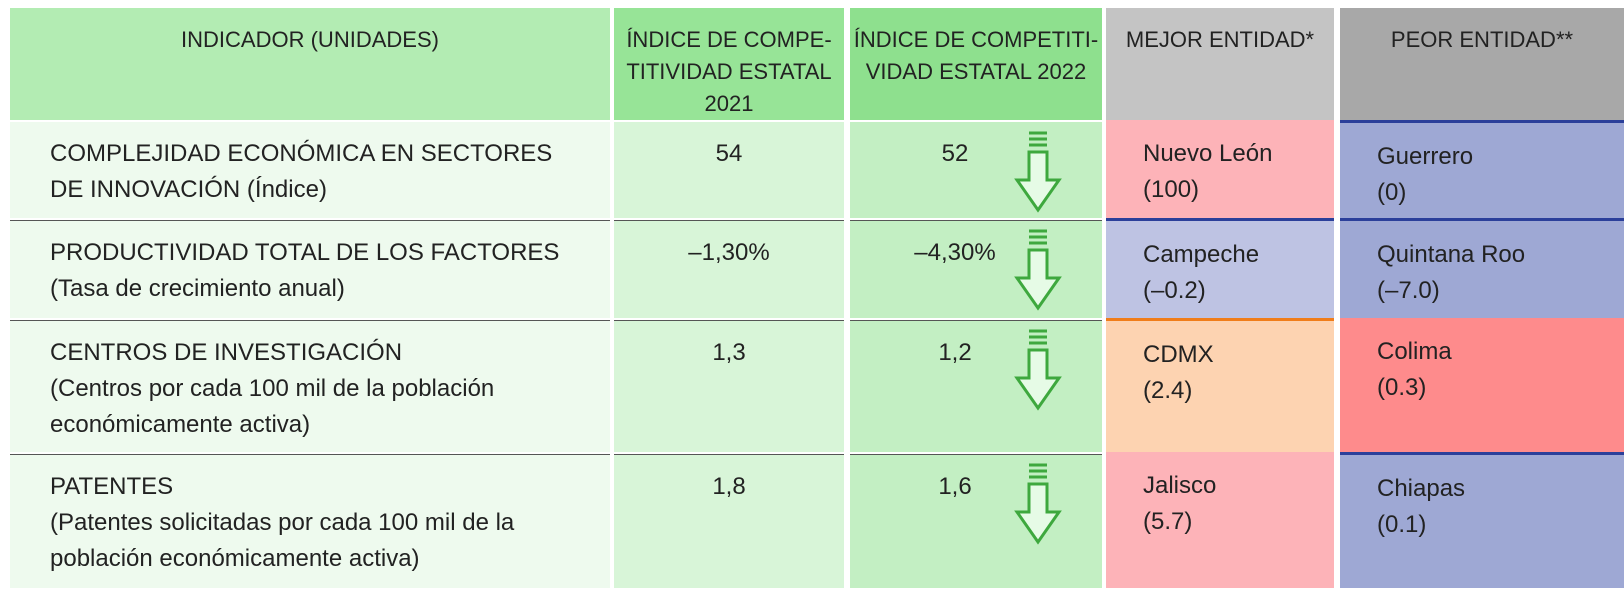 This screenshot has width=1624, height=608. Describe the element at coordinates (1220, 39) in the screenshot. I see `header-text: MEJOR ENTIDAD*` at that location.